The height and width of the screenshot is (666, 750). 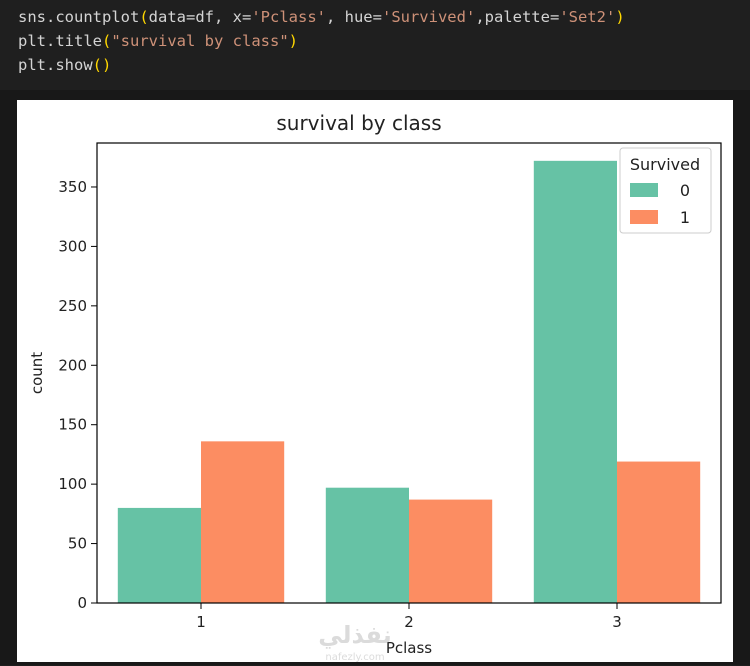 What do you see at coordinates (37, 373) in the screenshot?
I see `y-axis-label: count` at bounding box center [37, 373].